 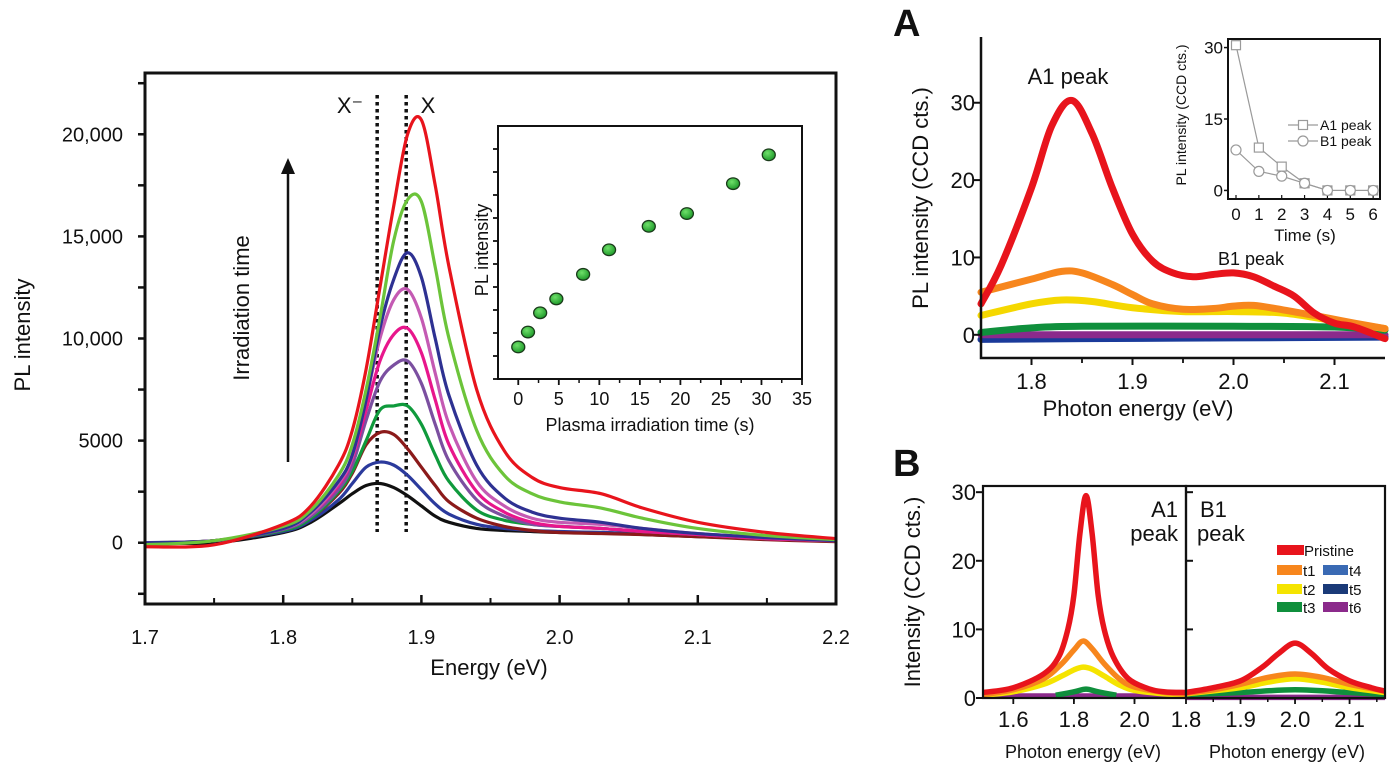 I want to click on panel-b-left-x-axis-label: Photon energy (eV), so click(x=1083, y=752).